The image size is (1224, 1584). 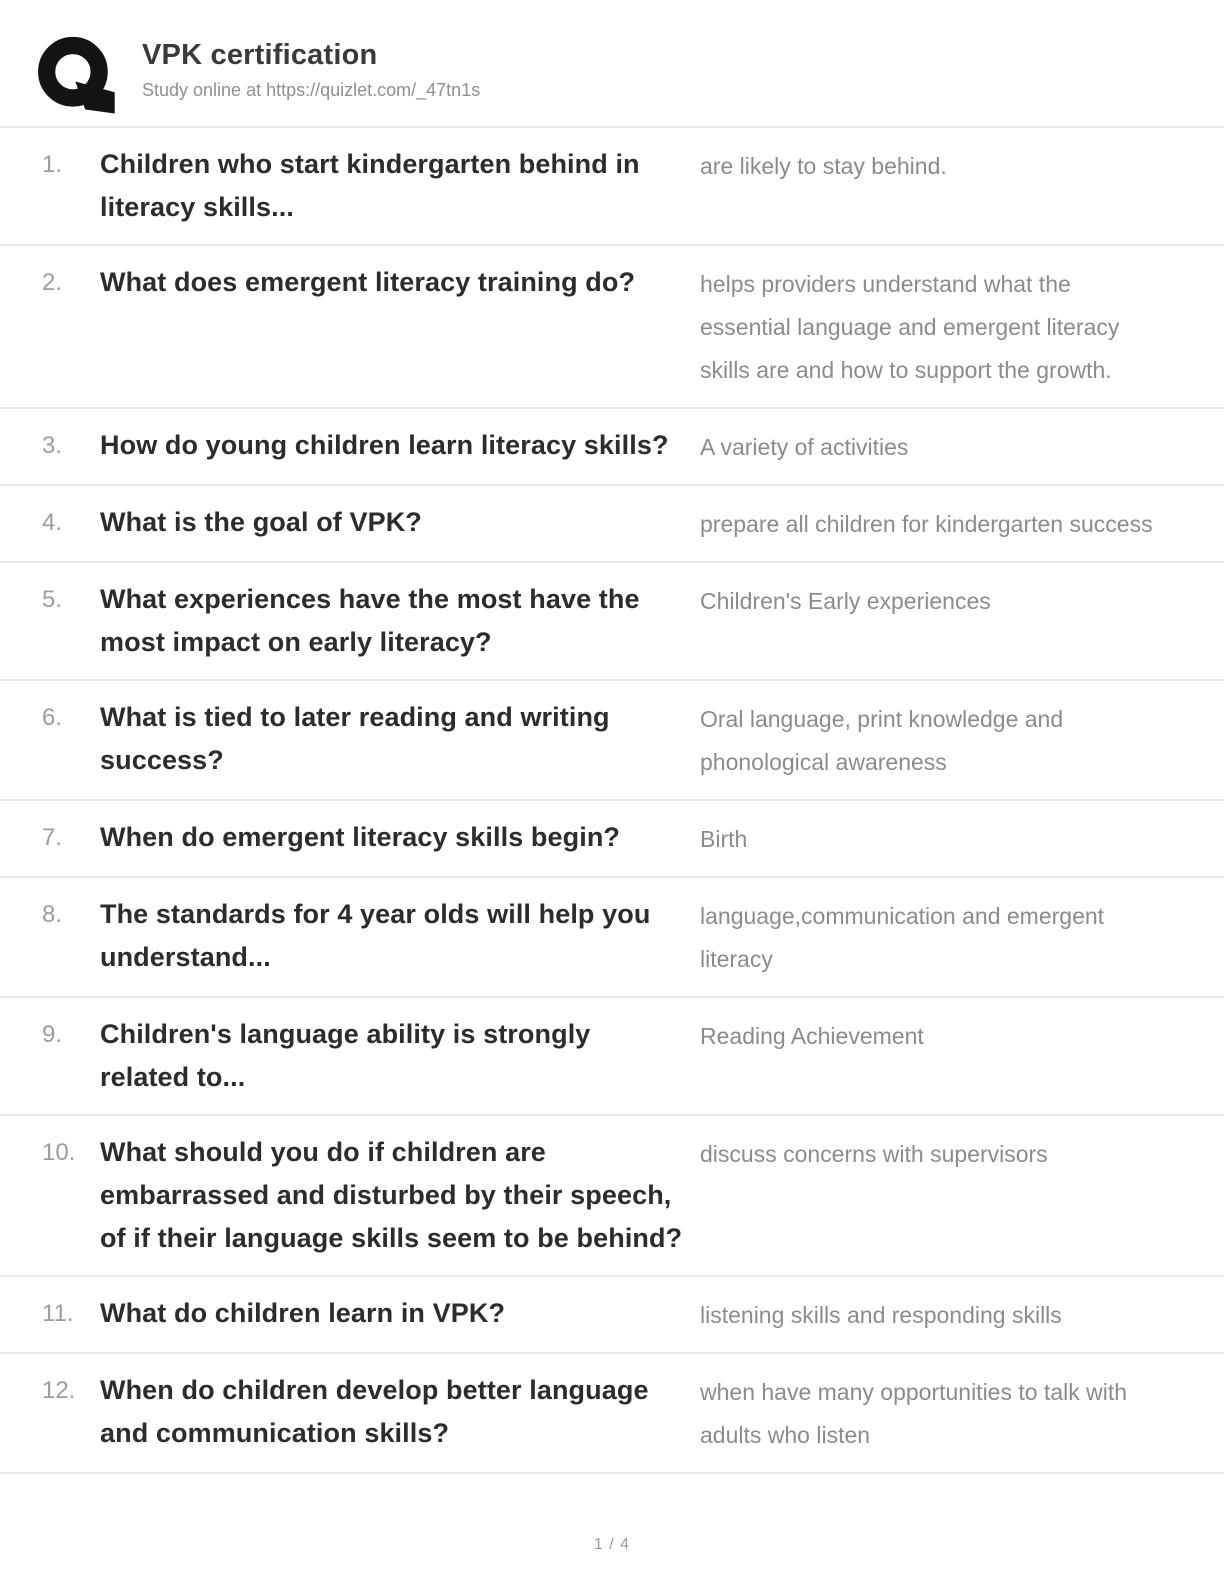 I want to click on answer-text: Reading Achievement, so click(x=812, y=1036).